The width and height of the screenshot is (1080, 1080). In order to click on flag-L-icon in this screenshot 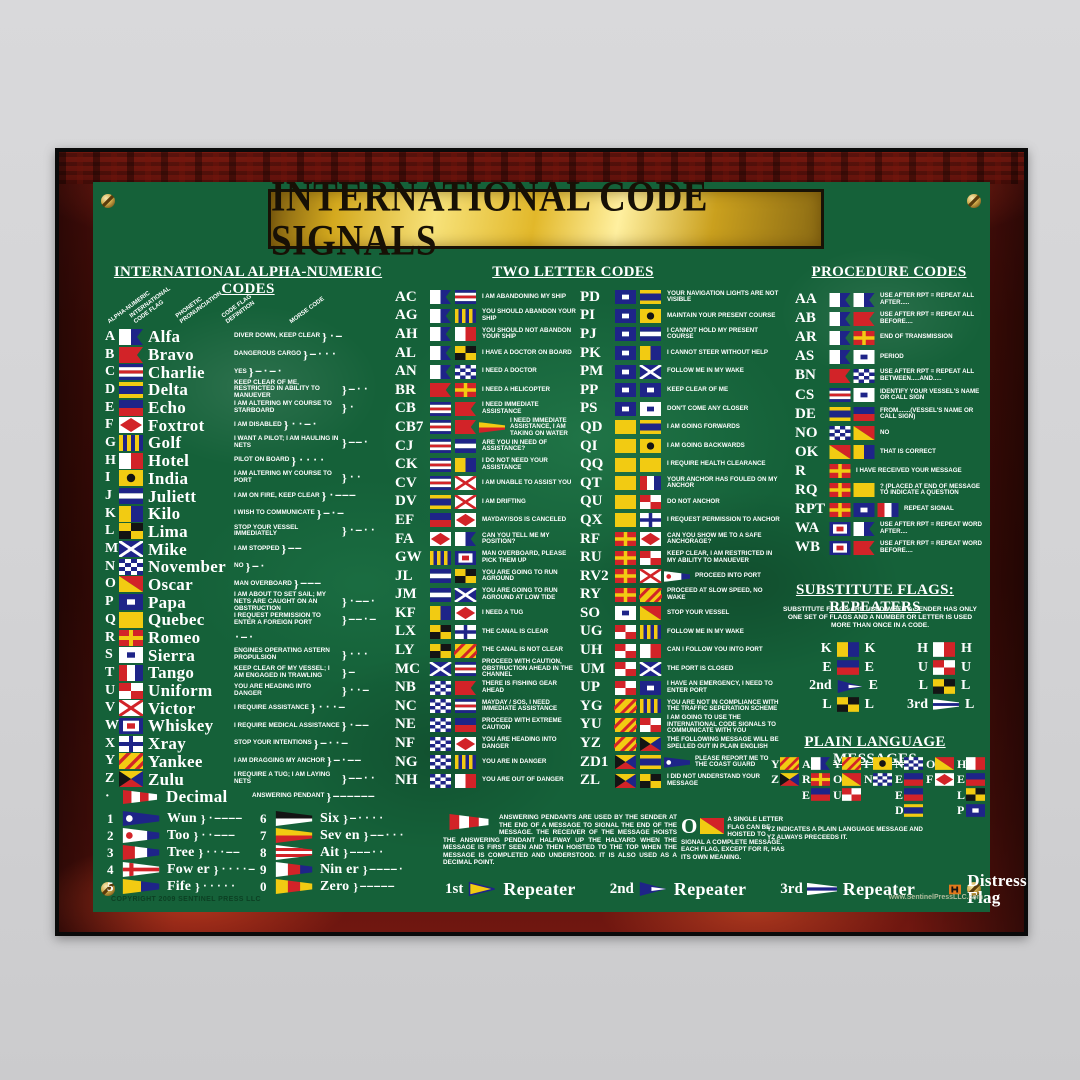, I will do `click(465, 576)`.